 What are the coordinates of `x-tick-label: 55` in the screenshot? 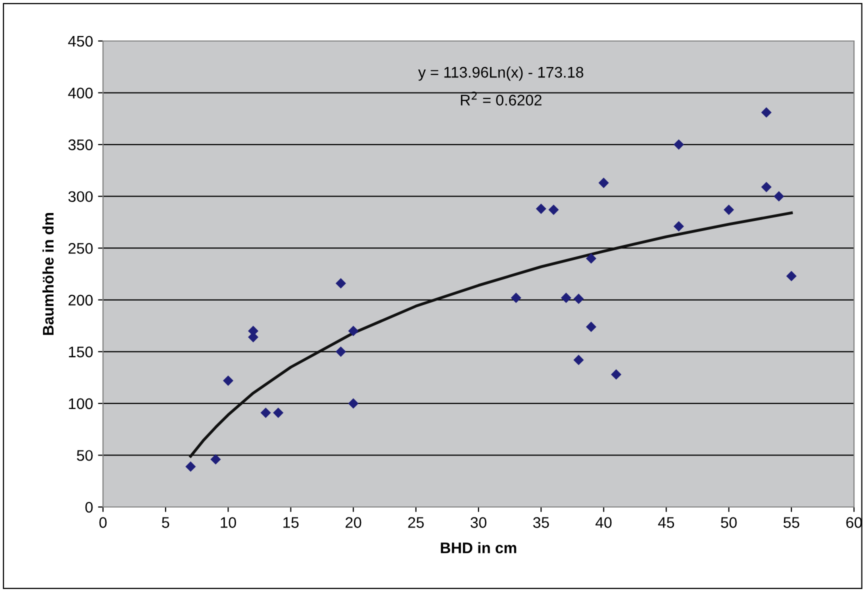 It's located at (792, 522).